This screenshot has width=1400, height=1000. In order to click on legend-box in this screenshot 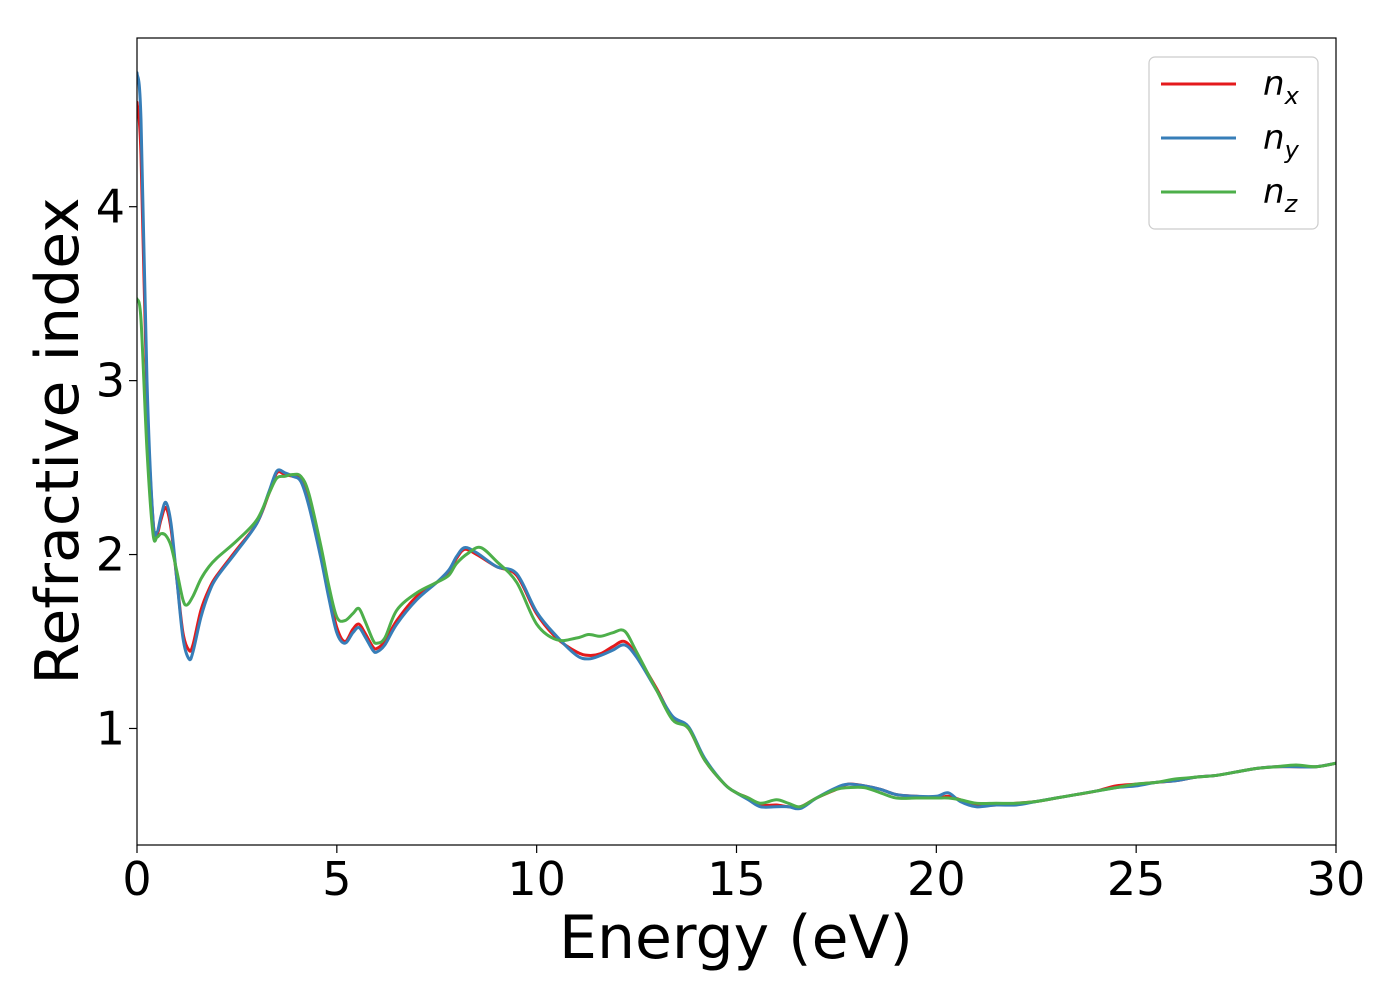, I will do `click(1233, 143)`.